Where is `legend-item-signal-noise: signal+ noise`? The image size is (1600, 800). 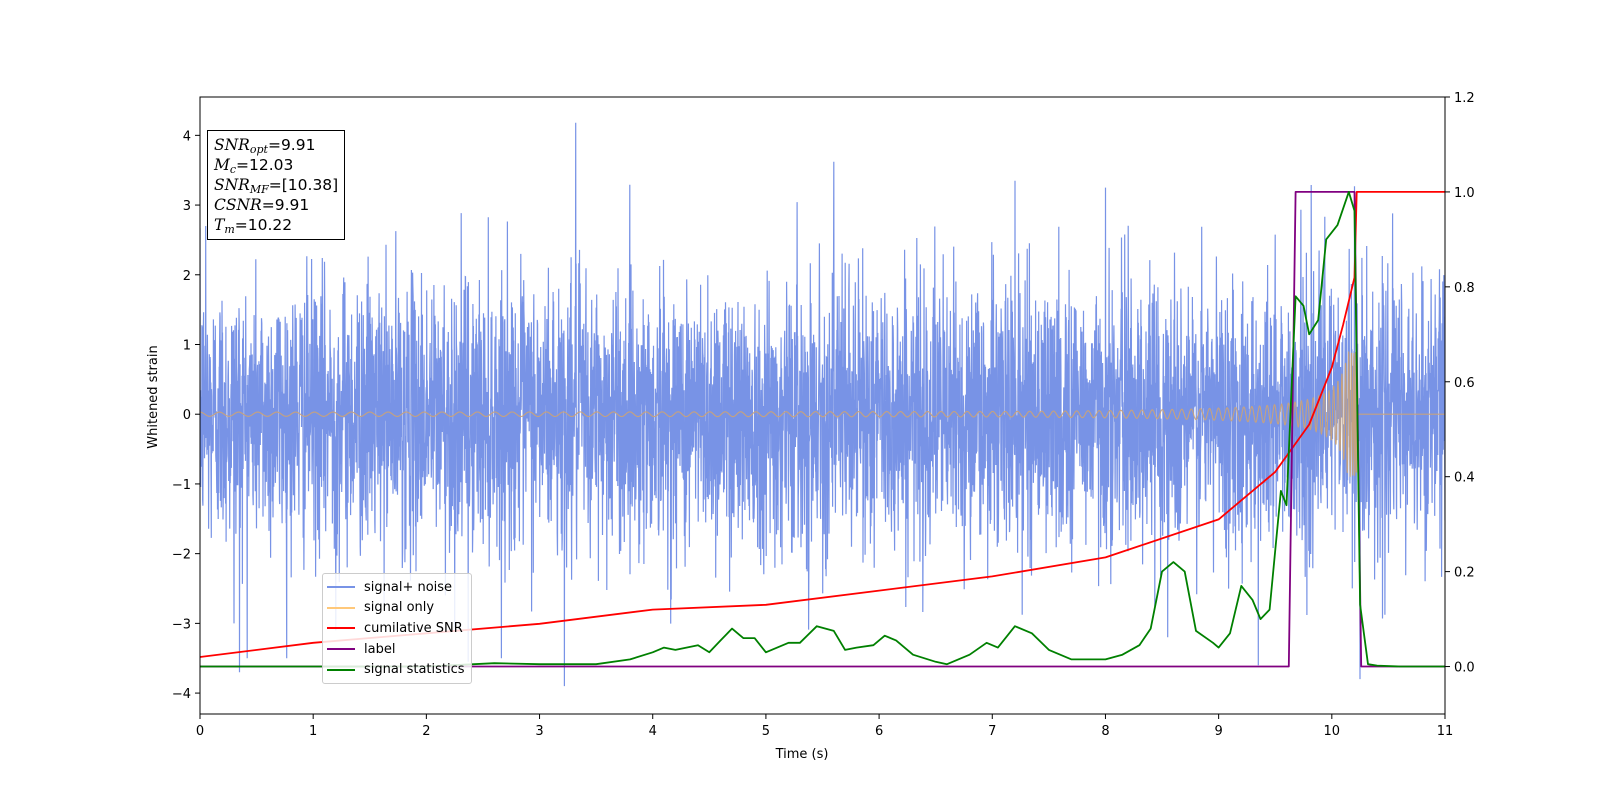
legend-item-signal-noise: signal+ noise is located at coordinates (396, 587).